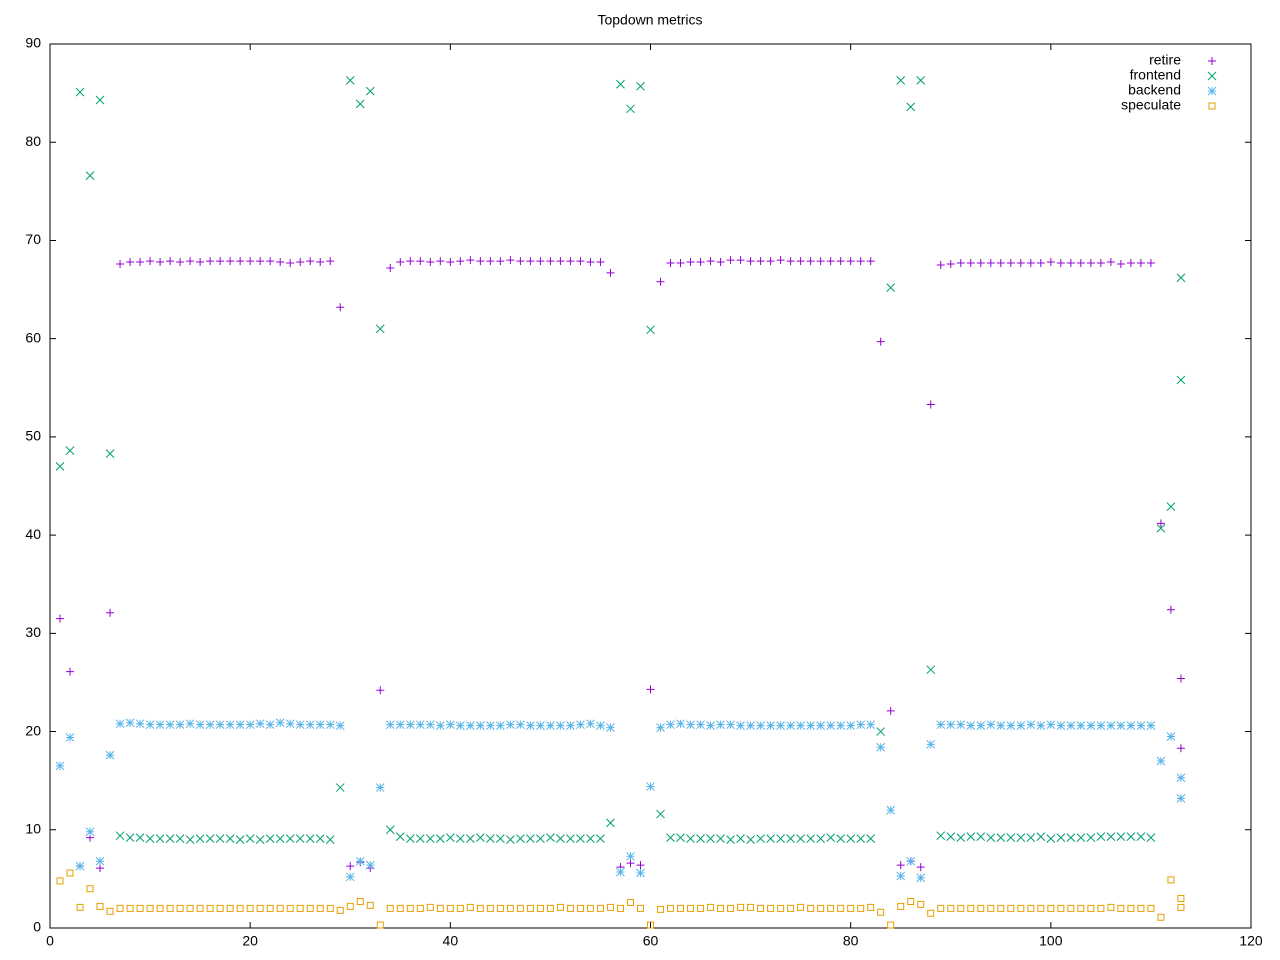 This screenshot has width=1280, height=960. I want to click on chart-title: Topdown metrics, so click(649, 20).